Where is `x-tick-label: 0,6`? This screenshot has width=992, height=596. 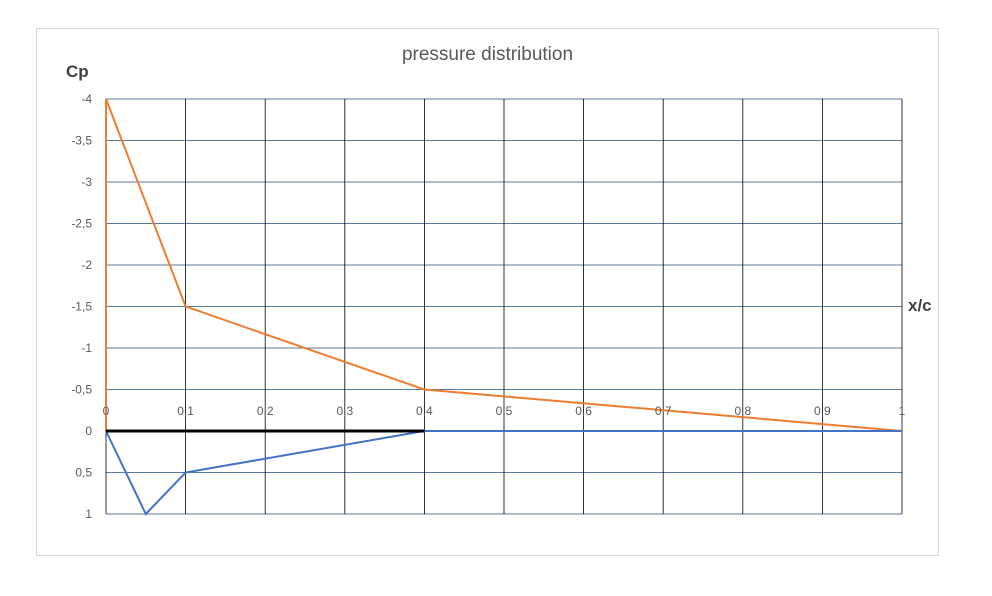 x-tick-label: 0,6 is located at coordinates (583, 411).